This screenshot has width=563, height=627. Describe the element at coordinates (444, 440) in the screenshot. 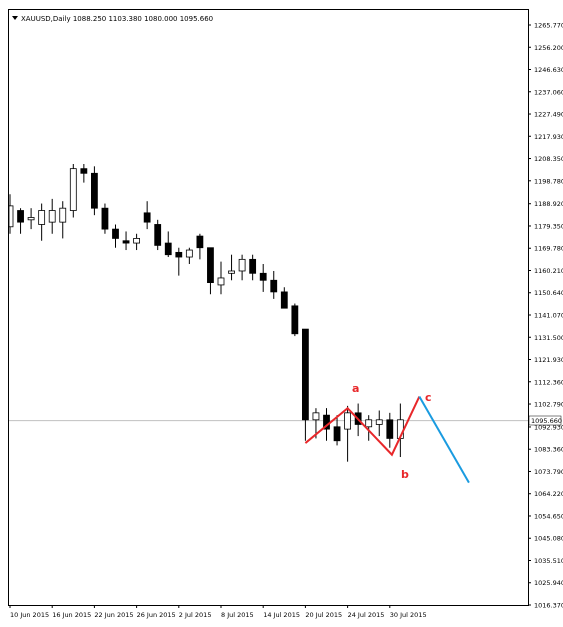

I see `wave-projection-line` at that location.